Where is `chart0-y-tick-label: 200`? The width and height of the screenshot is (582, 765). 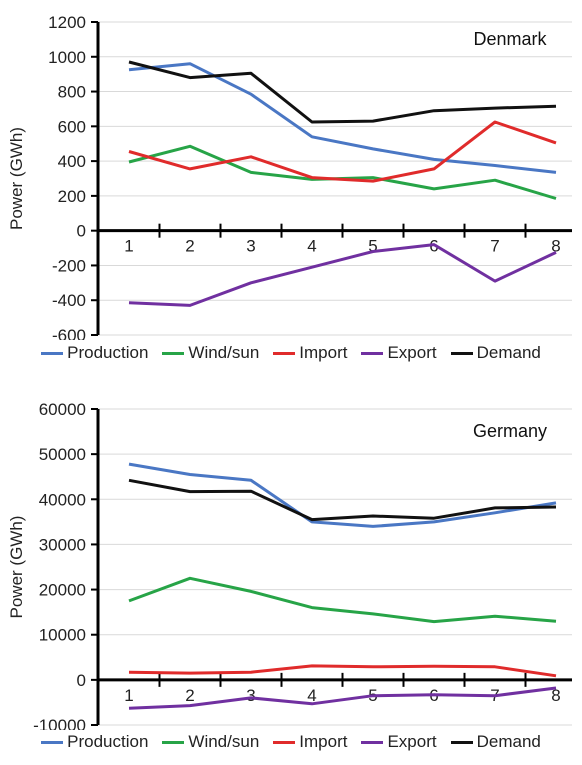
chart0-y-tick-label: 200 is located at coordinates (72, 196).